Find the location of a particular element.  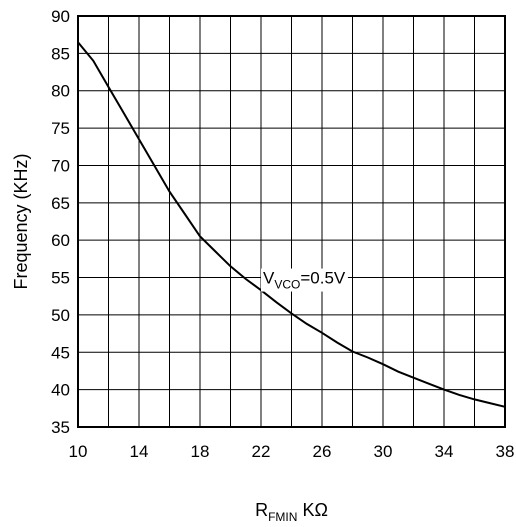

x-axis-title-main: R is located at coordinates (261, 510).